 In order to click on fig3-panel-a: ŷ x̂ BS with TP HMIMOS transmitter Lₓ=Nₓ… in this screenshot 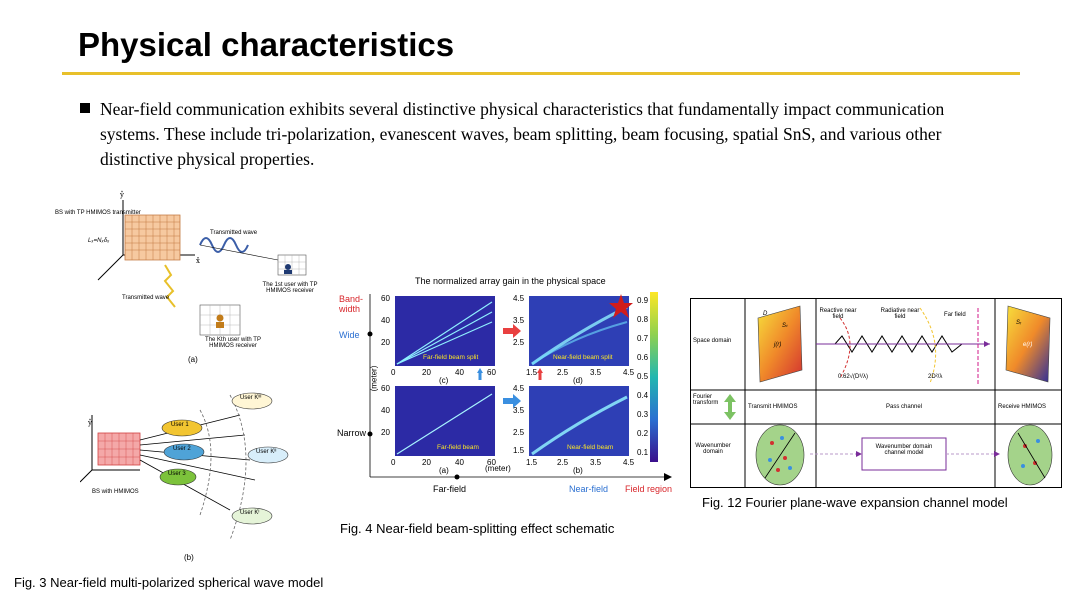, I will do `click(195, 275)`.